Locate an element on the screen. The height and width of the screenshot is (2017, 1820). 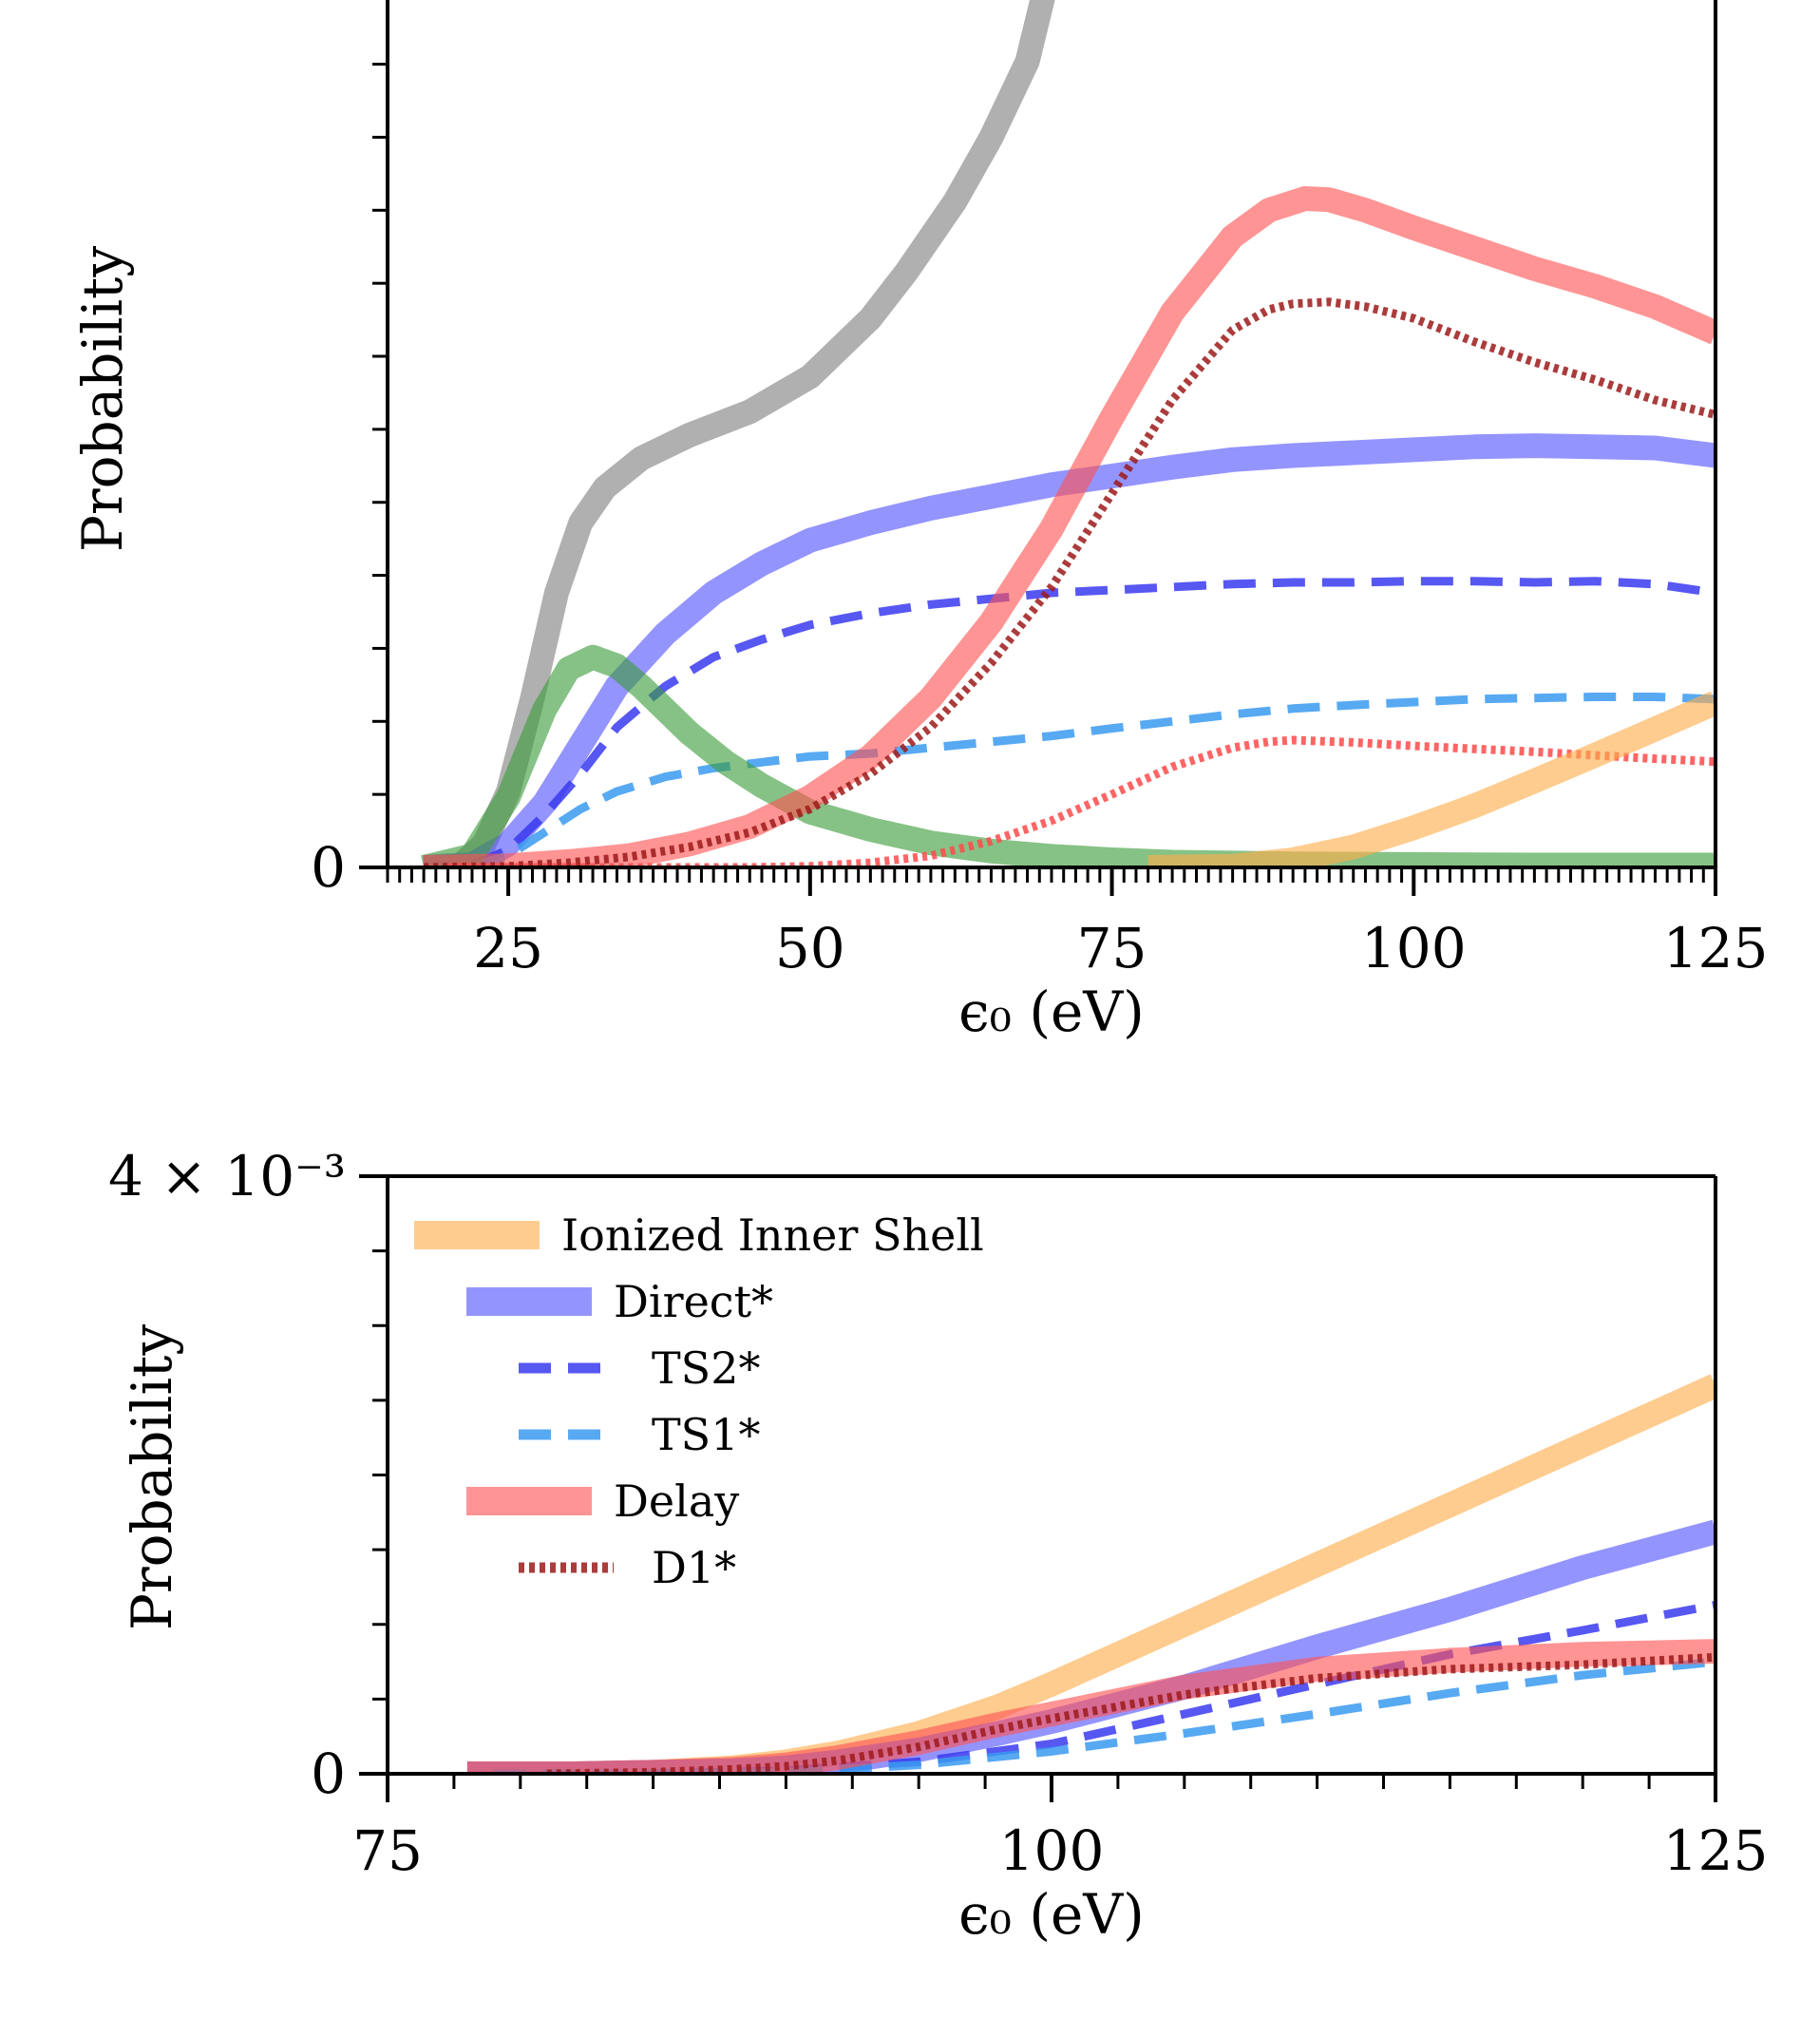
series-ts2-line is located at coordinates (1069, 722).